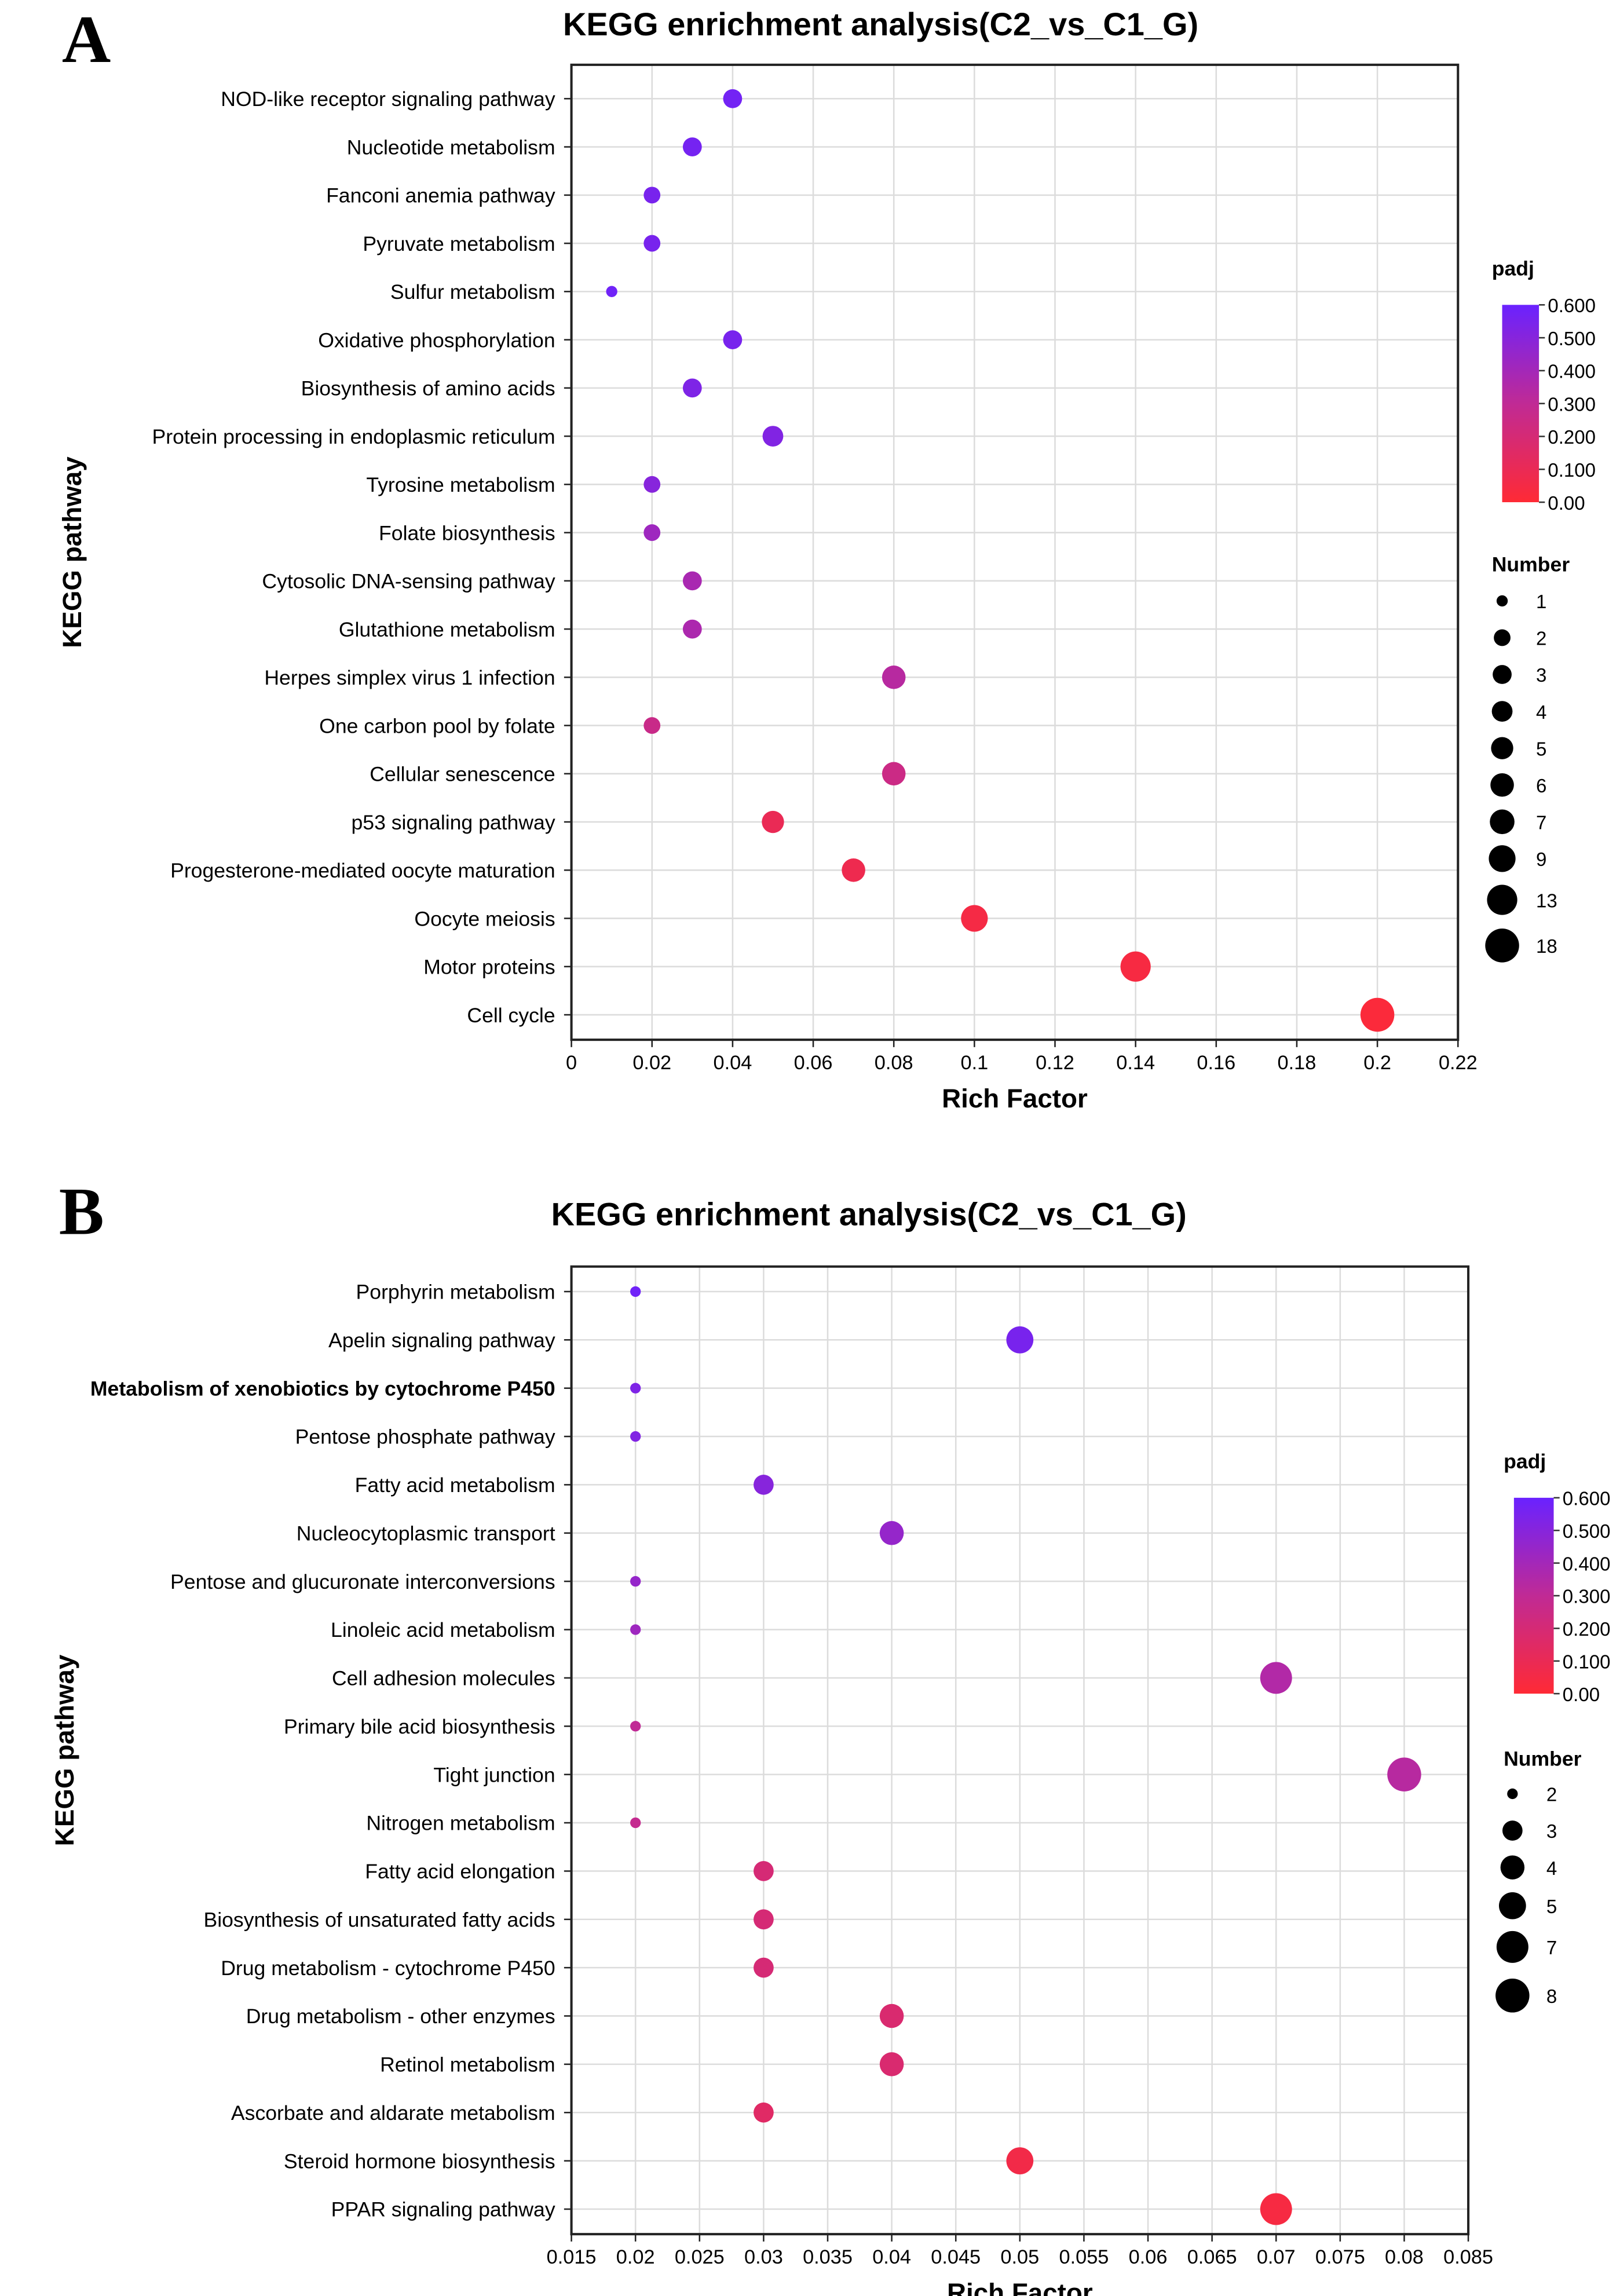  I want to click on x-tick-label: 0.16, so click(1216, 1063).